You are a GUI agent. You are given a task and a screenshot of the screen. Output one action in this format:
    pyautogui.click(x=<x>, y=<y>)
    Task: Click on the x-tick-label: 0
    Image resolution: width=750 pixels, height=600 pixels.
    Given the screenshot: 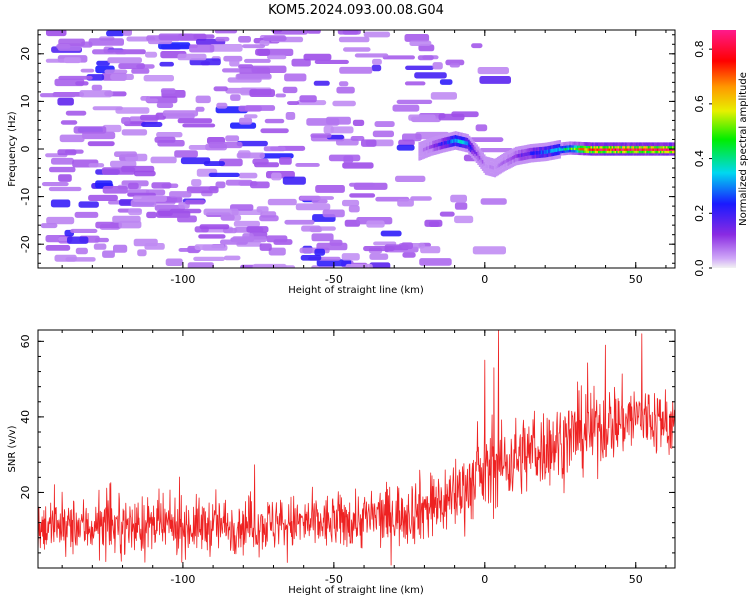 What is the action you would take?
    pyautogui.click(x=484, y=579)
    